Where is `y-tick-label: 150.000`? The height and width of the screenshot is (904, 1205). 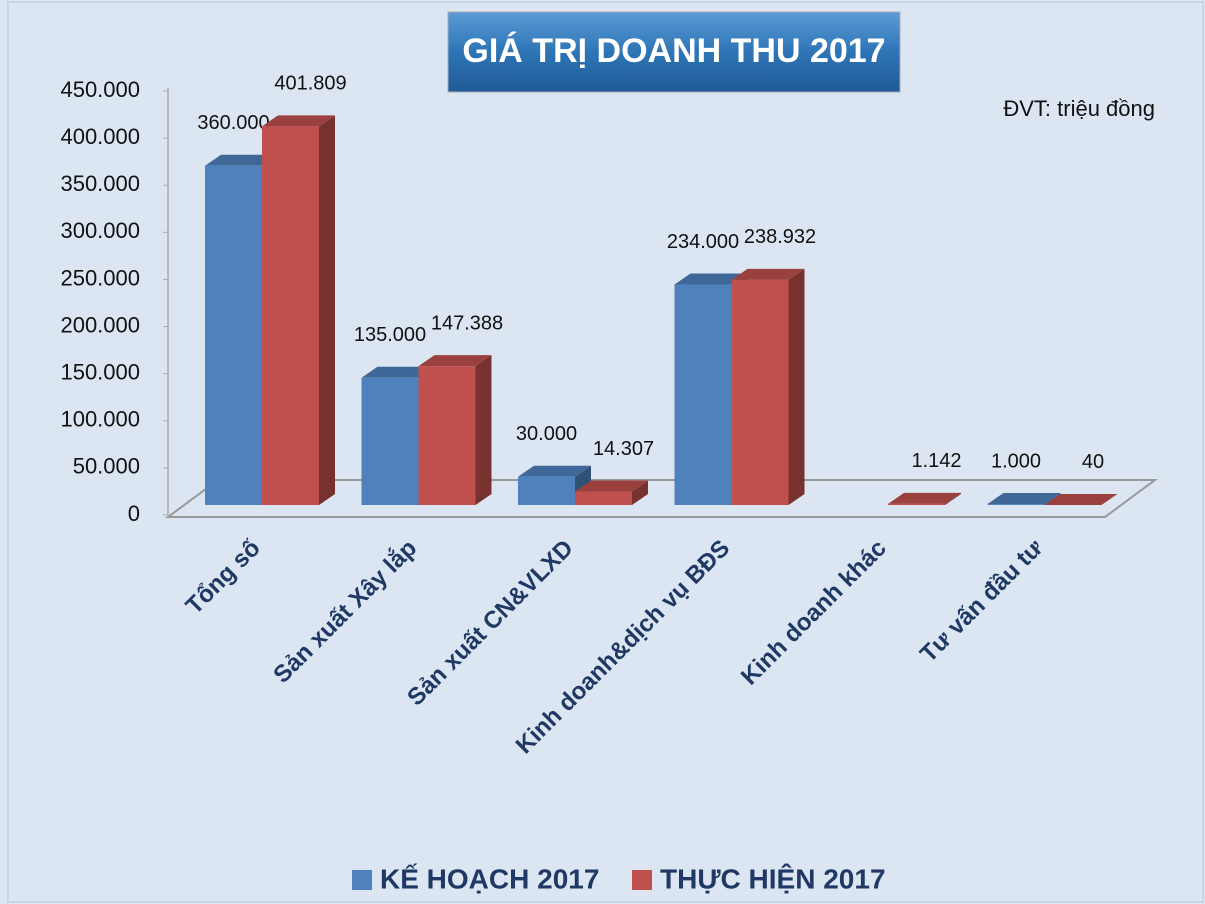 y-tick-label: 150.000 is located at coordinates (100, 371).